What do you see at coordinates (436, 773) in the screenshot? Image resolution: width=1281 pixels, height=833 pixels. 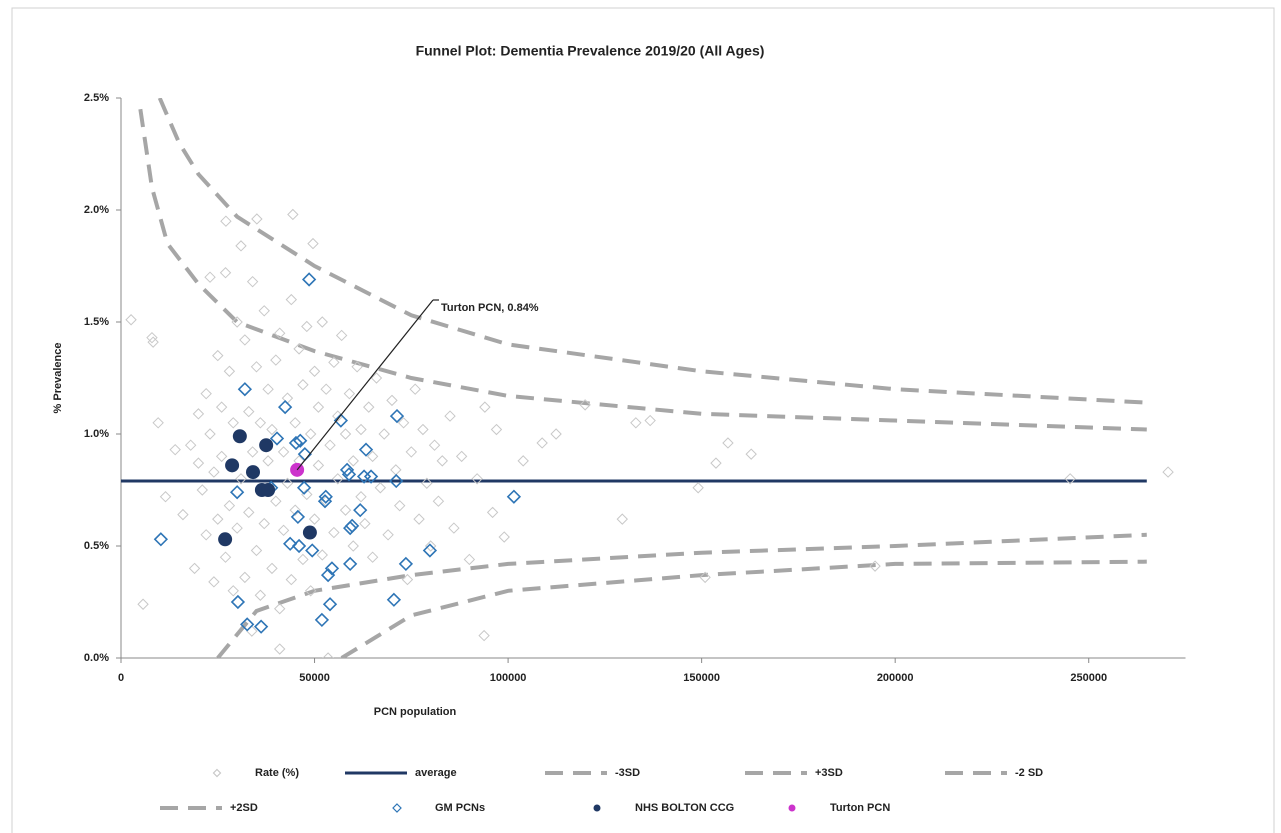 I see `legend-label: average` at bounding box center [436, 773].